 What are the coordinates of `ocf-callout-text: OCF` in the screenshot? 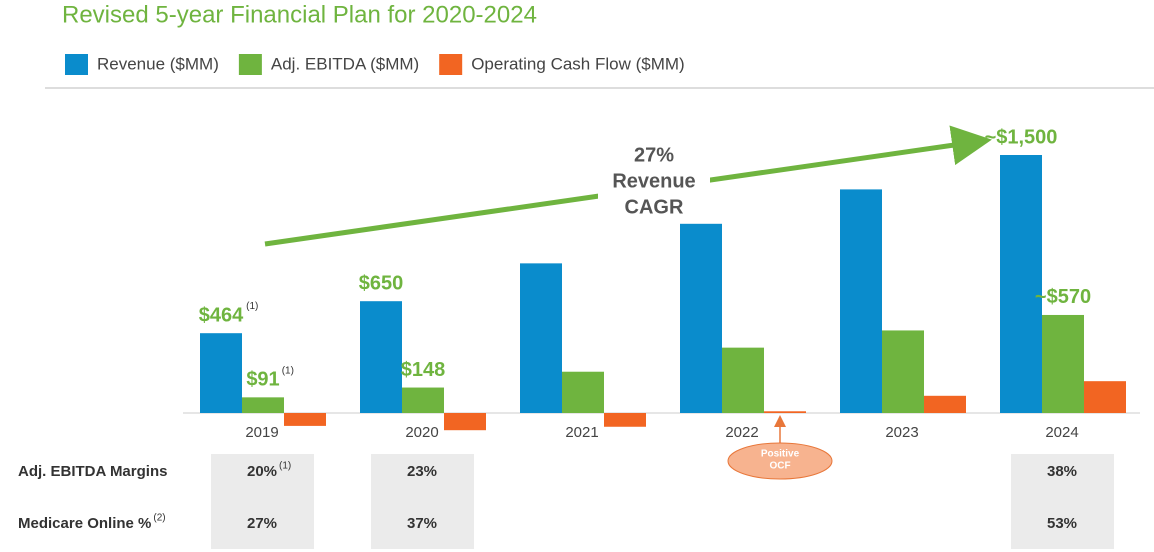 It's located at (779, 466).